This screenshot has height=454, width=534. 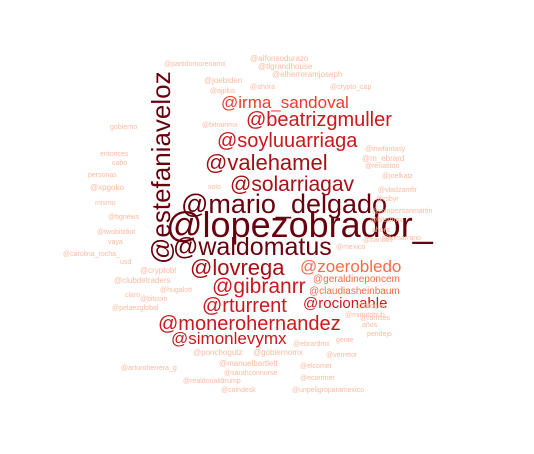 What do you see at coordinates (345, 340) in the screenshot?
I see `cloud-word: gente` at bounding box center [345, 340].